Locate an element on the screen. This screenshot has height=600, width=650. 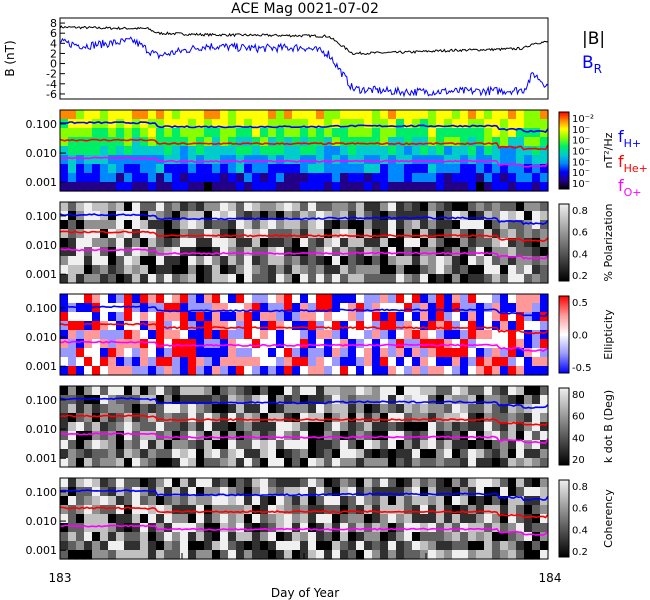
legend-fhe: fHe+ is located at coordinates (633, 163).